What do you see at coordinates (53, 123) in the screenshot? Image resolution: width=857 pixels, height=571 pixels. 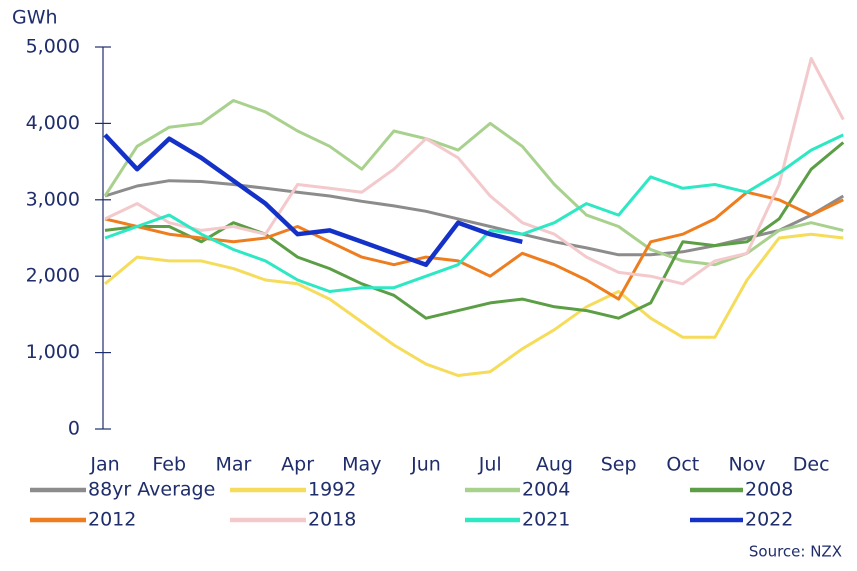 I see `y-tick-label: 4,000` at bounding box center [53, 123].